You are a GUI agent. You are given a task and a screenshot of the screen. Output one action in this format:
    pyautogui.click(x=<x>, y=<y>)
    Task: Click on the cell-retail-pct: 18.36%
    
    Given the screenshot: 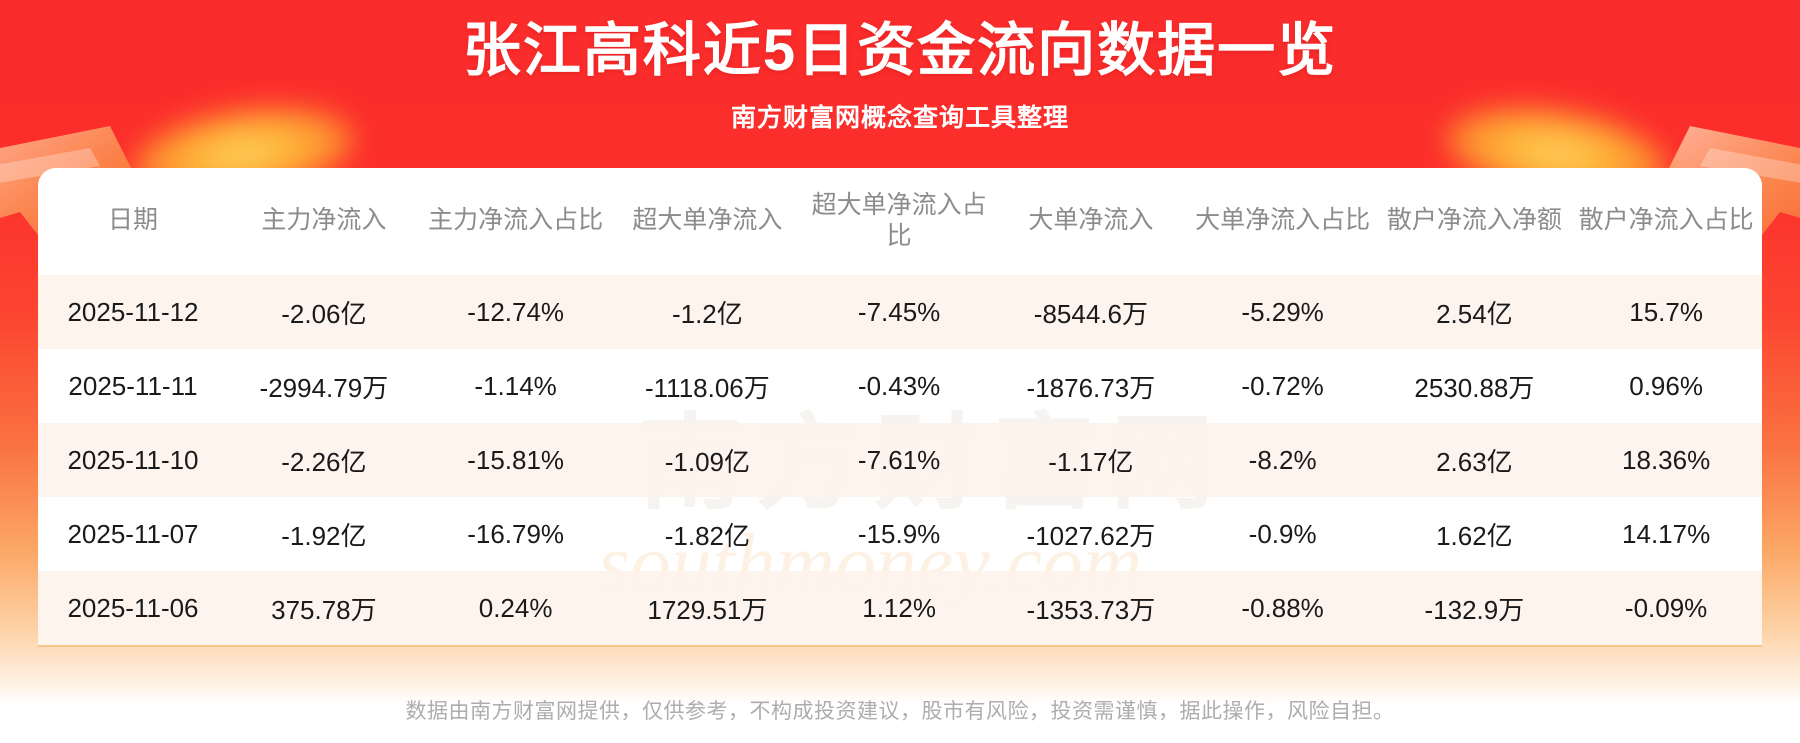 What is the action you would take?
    pyautogui.click(x=1666, y=460)
    